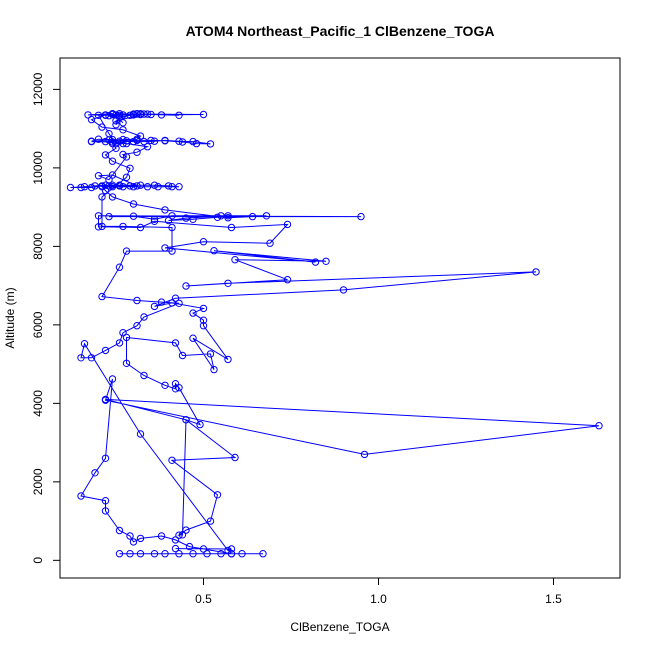 This screenshot has width=650, height=650. I want to click on y-tick-label: 0, so click(38, 560).